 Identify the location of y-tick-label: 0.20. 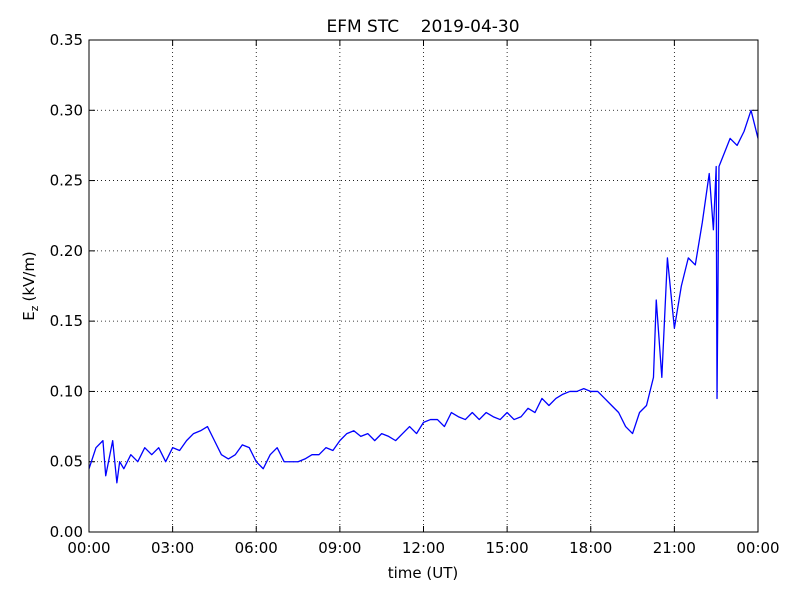
(66, 251).